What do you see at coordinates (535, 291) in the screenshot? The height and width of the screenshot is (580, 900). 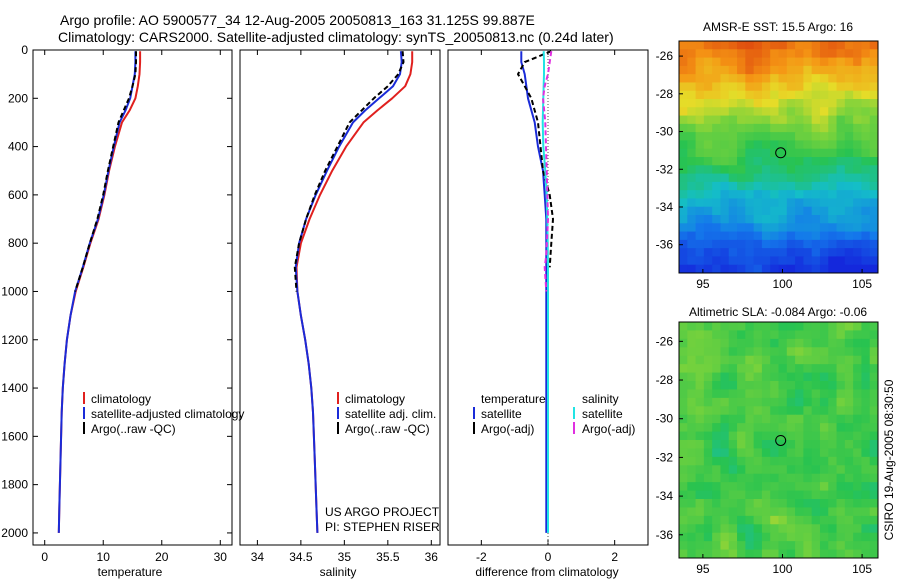 I see `difference-series-group` at bounding box center [535, 291].